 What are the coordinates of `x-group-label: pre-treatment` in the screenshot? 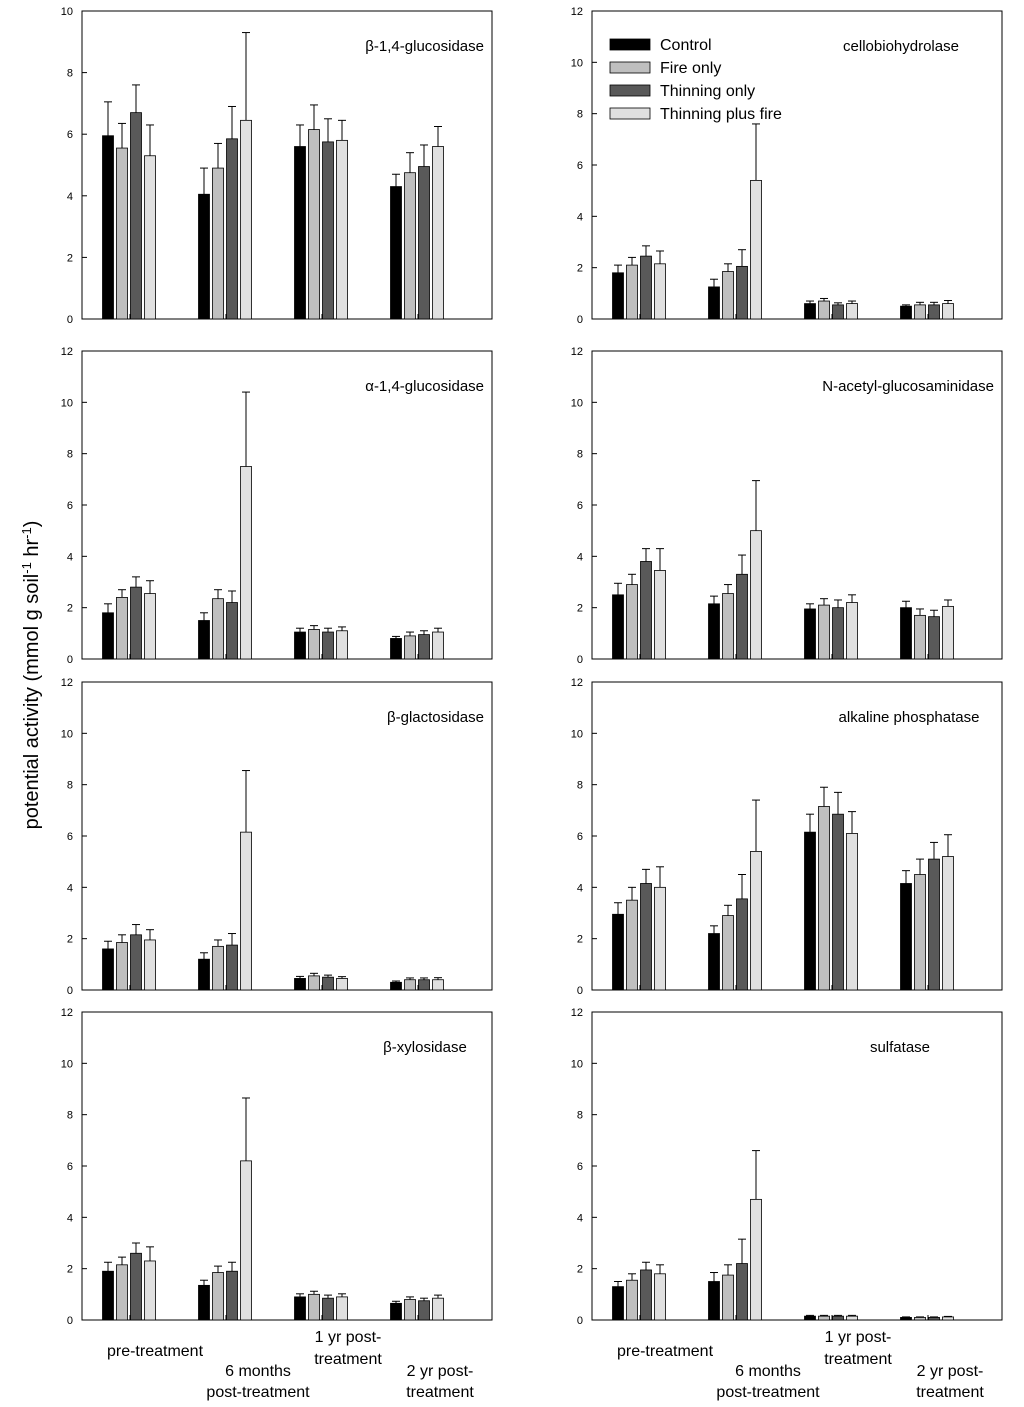 It's located at (155, 1351).